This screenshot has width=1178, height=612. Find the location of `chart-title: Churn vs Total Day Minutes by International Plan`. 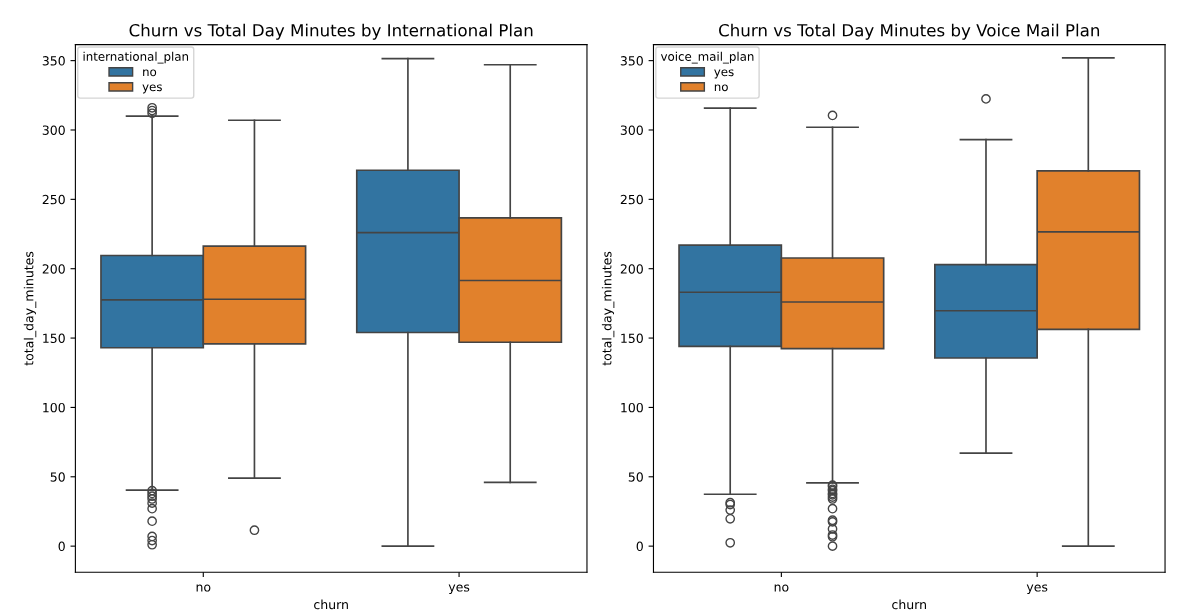

chart-title: Churn vs Total Day Minutes by International Plan is located at coordinates (331, 31).